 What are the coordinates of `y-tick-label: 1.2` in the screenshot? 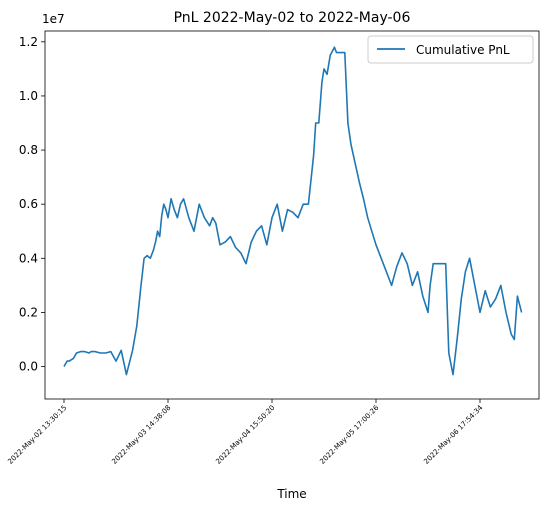 It's located at (28, 42).